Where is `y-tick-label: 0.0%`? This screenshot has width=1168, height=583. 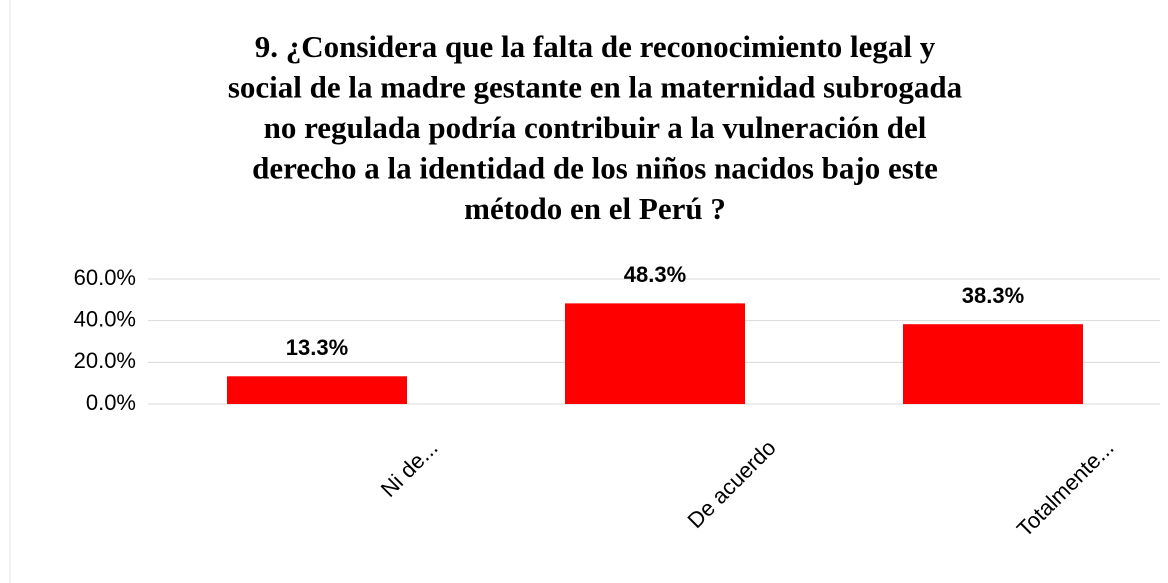
y-tick-label: 0.0% is located at coordinates (111, 402).